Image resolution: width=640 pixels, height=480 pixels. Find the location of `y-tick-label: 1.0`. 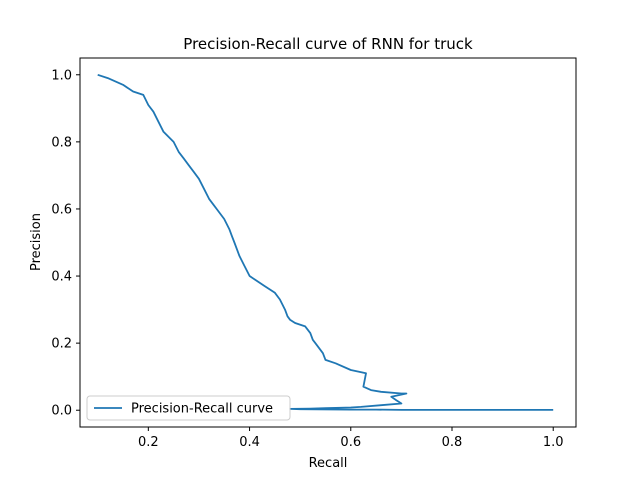

y-tick-label: 1.0 is located at coordinates (61, 75).